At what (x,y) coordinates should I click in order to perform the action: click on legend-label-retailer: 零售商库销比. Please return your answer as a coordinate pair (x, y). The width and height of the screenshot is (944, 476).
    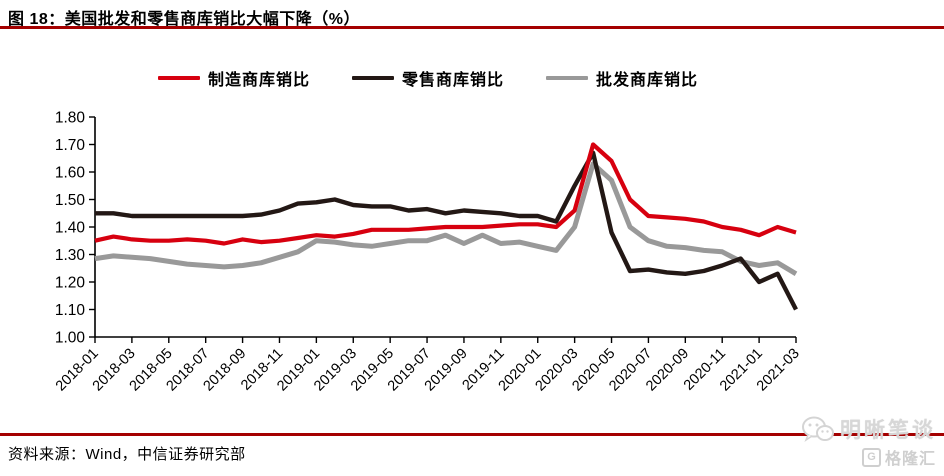
    Looking at the image, I should click on (453, 80).